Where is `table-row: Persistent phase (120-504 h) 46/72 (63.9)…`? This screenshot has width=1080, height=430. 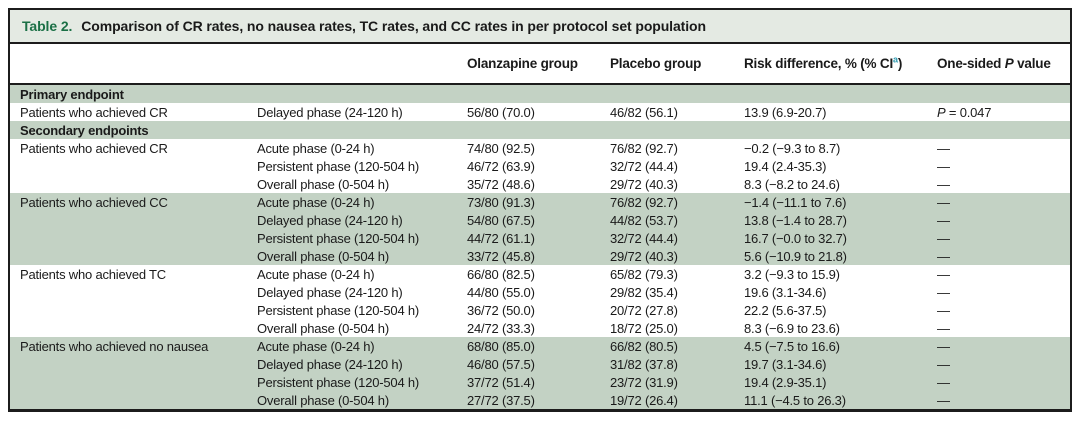
table-row: Persistent phase (120-504 h) 46/72 (63.9)… is located at coordinates (540, 166).